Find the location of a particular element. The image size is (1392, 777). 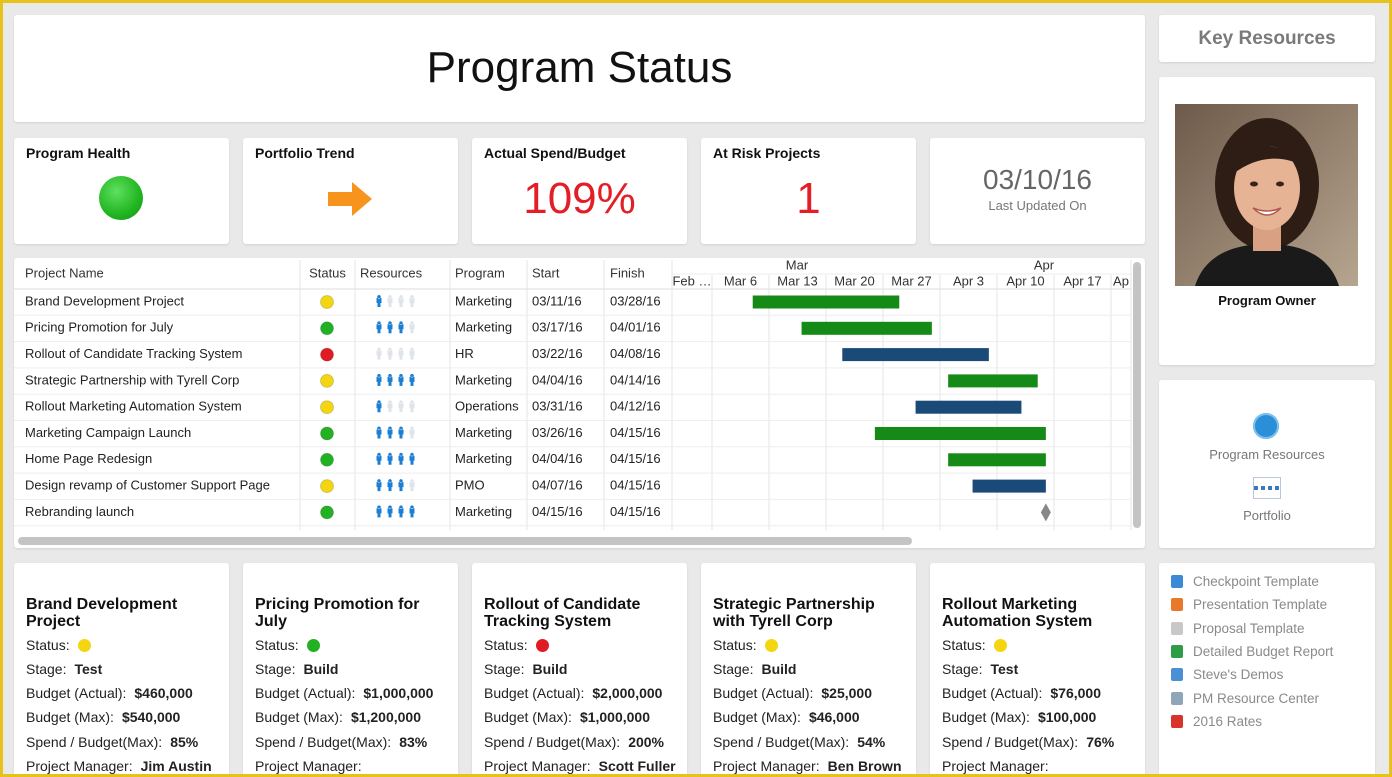

kpi-label: Program Health is located at coordinates (78, 153).